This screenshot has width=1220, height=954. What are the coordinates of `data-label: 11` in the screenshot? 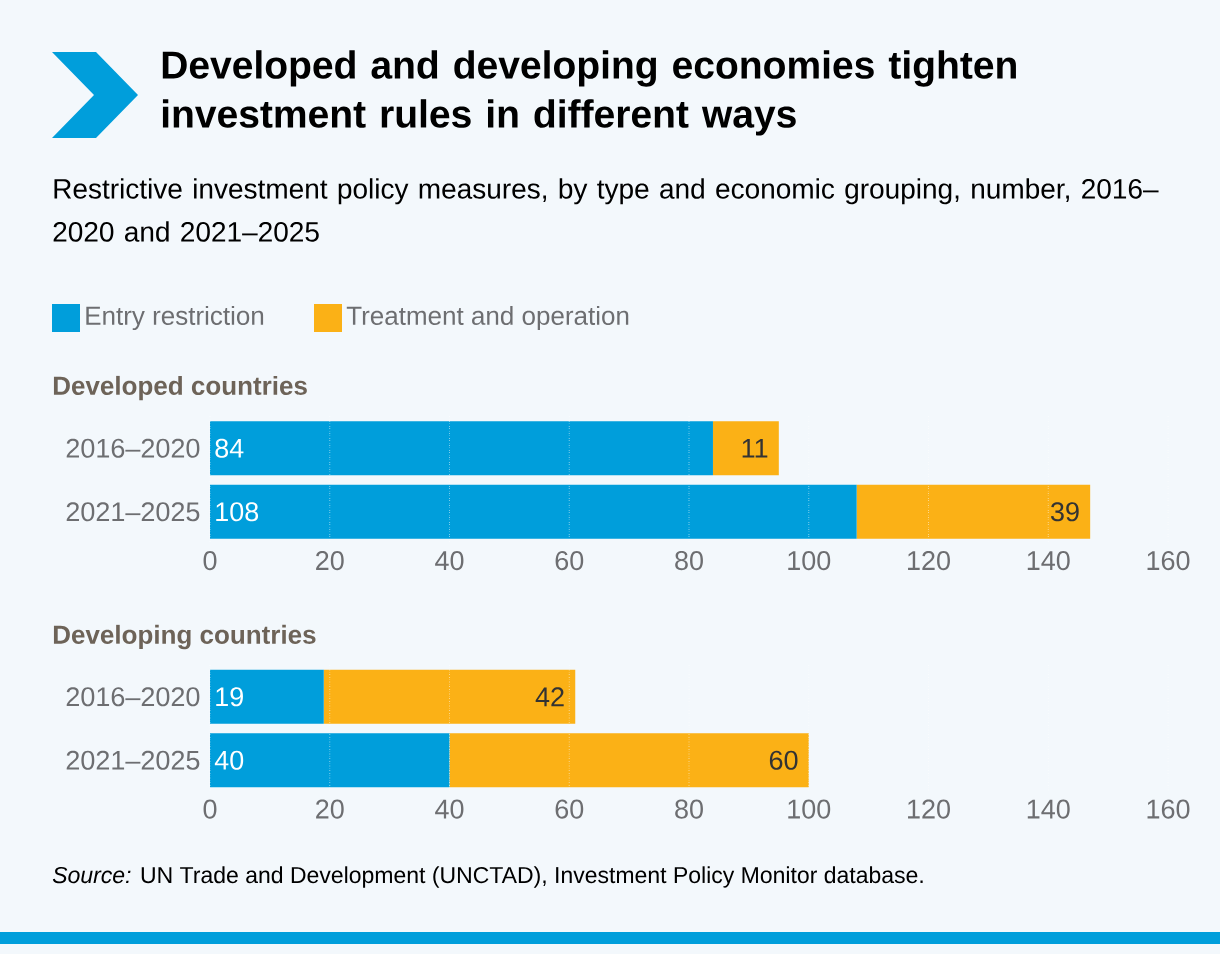 It's located at (755, 448).